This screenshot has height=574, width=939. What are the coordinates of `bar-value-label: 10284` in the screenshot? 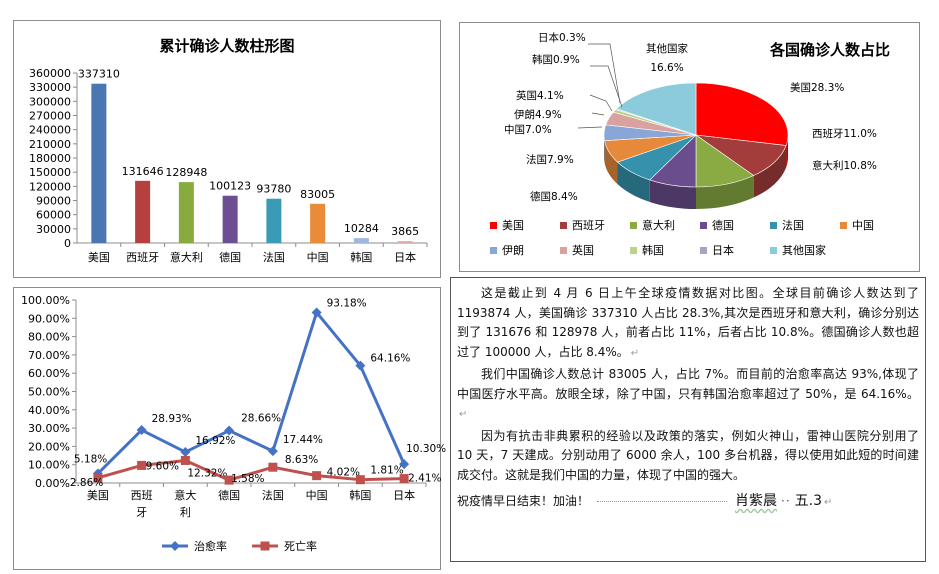 It's located at (361, 228).